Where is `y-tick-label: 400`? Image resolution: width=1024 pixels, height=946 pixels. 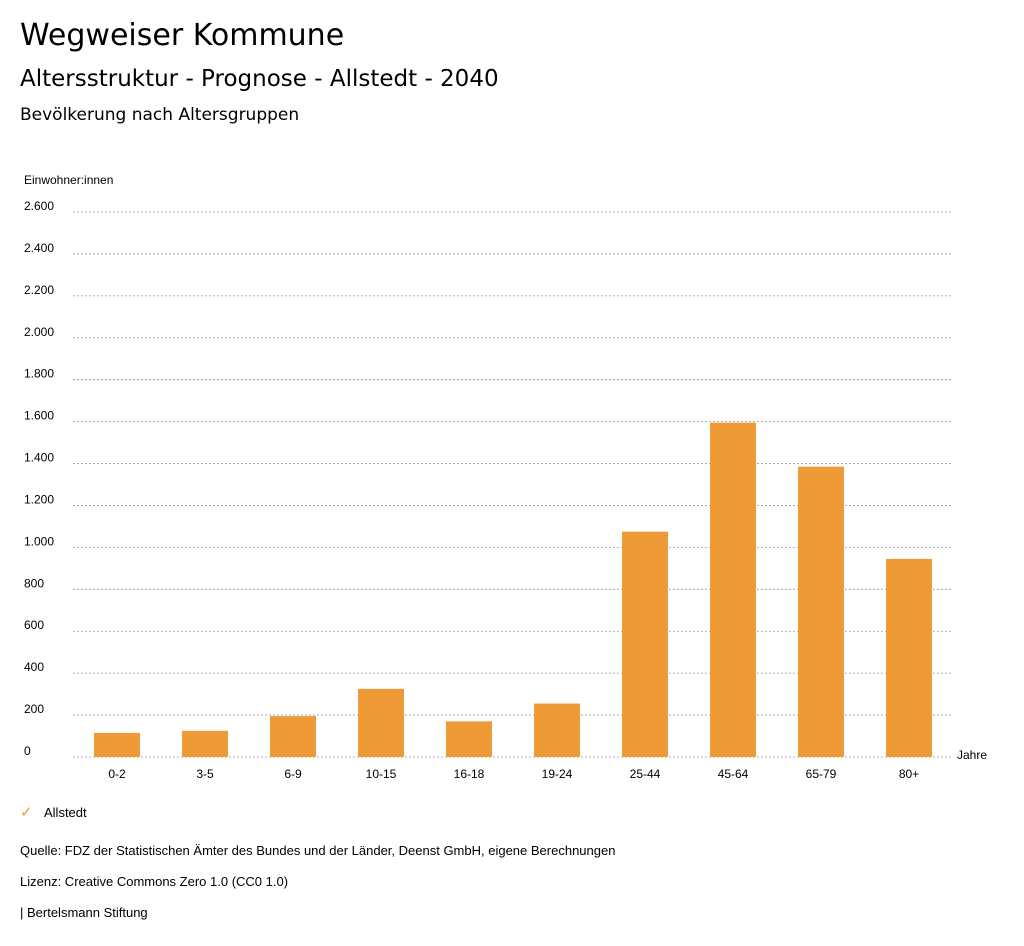
y-tick-label: 400 is located at coordinates (34, 667).